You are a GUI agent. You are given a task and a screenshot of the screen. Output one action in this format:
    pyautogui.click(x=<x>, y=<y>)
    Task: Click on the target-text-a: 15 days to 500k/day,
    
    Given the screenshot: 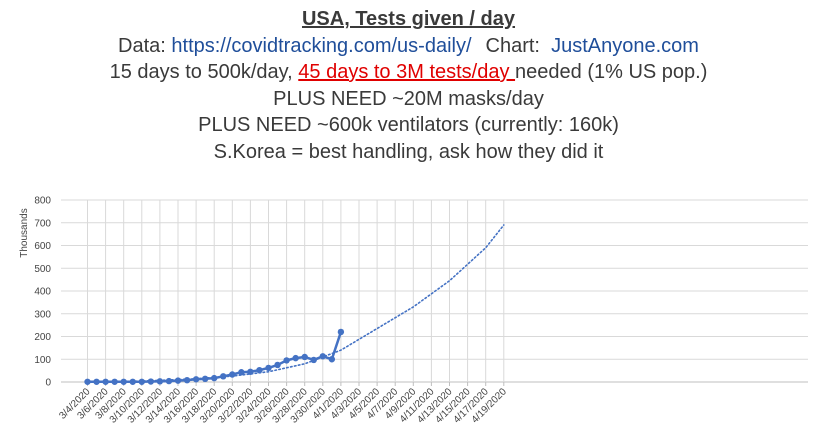 What is the action you would take?
    pyautogui.click(x=204, y=72)
    